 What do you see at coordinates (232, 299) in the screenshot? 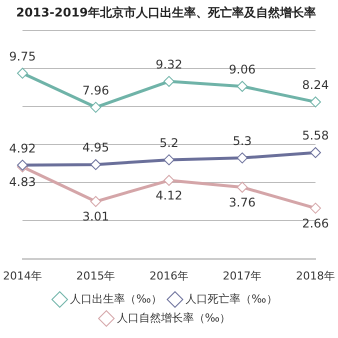
I see `legend-label: 人口死亡率（‰）` at bounding box center [232, 299].